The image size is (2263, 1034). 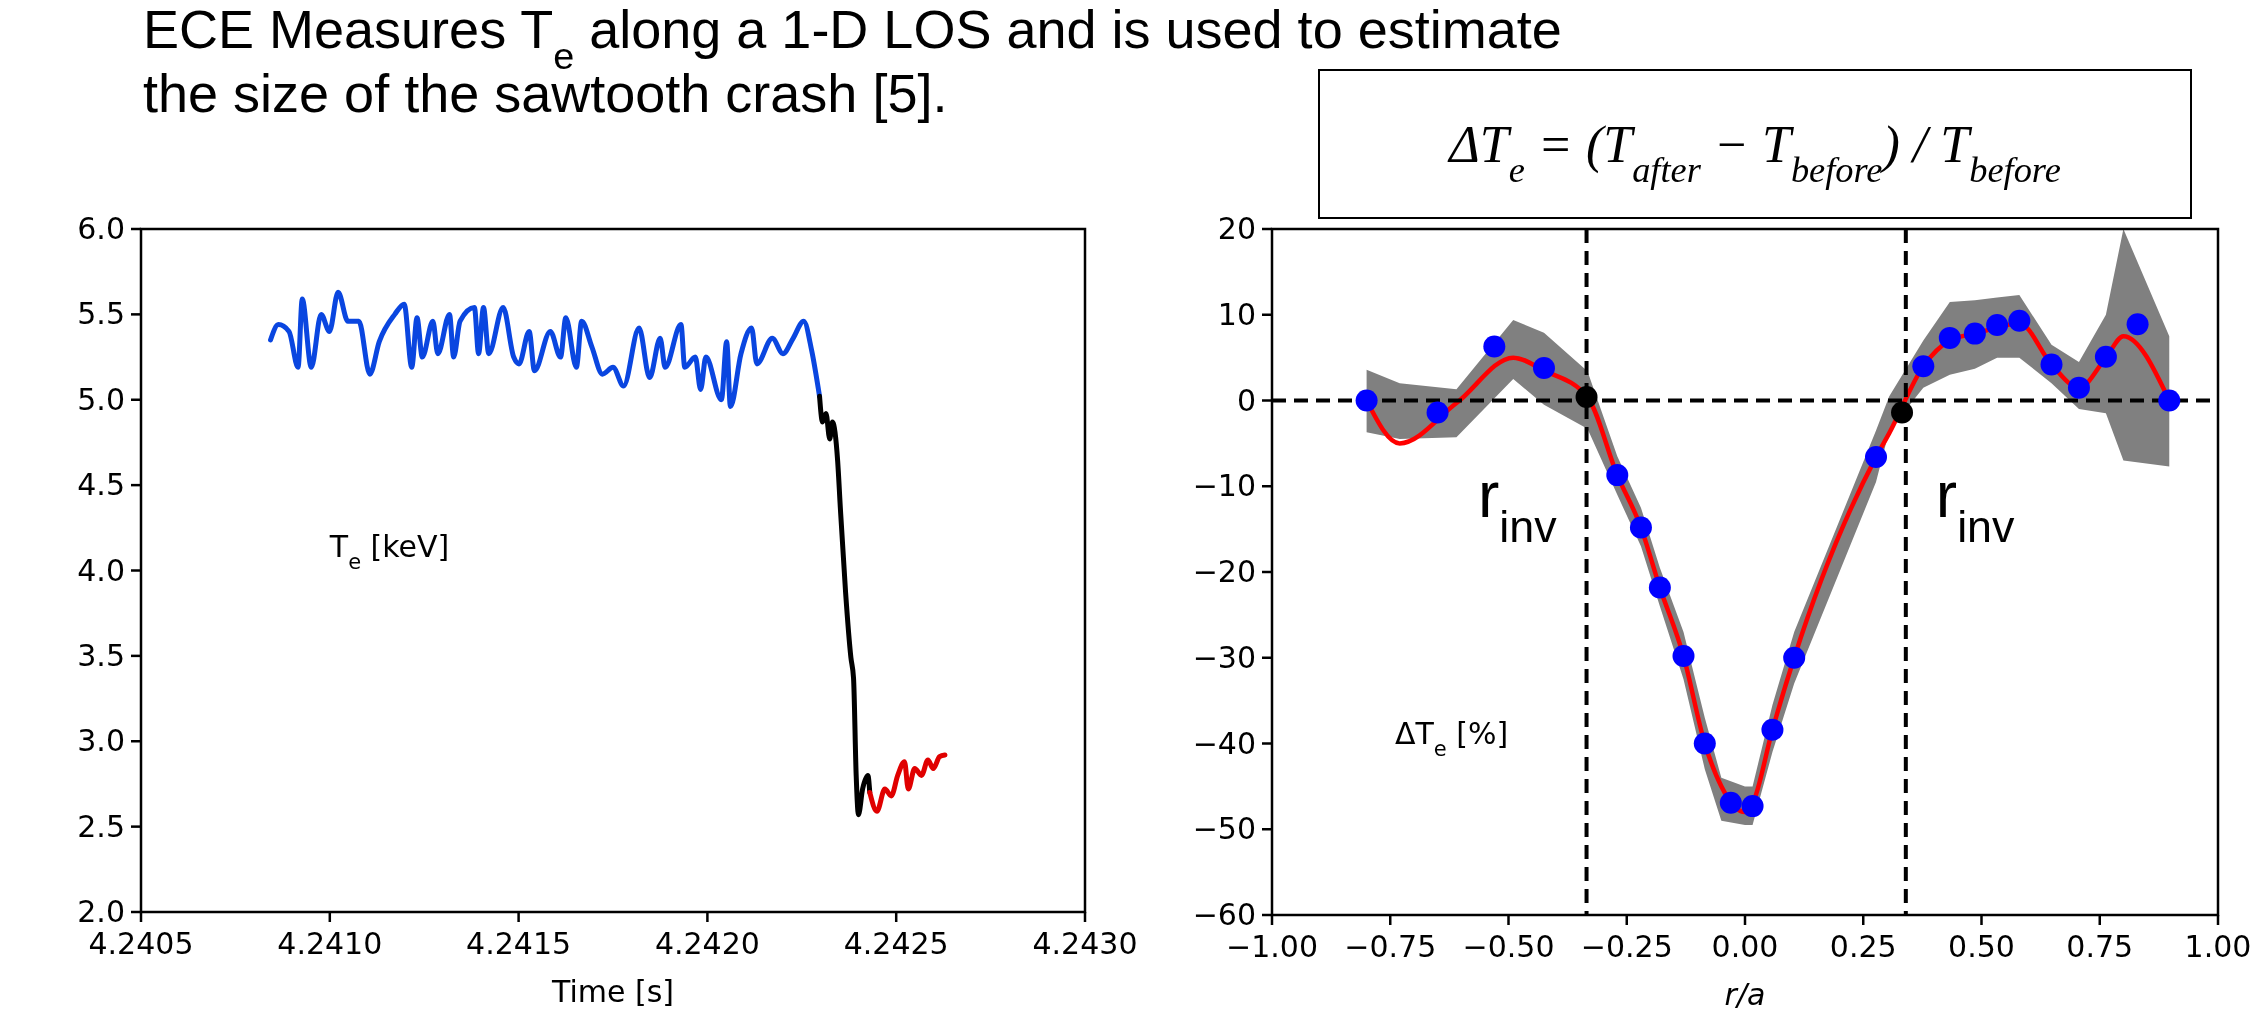 I want to click on y-tick-label: 5.0, so click(x=101, y=399).